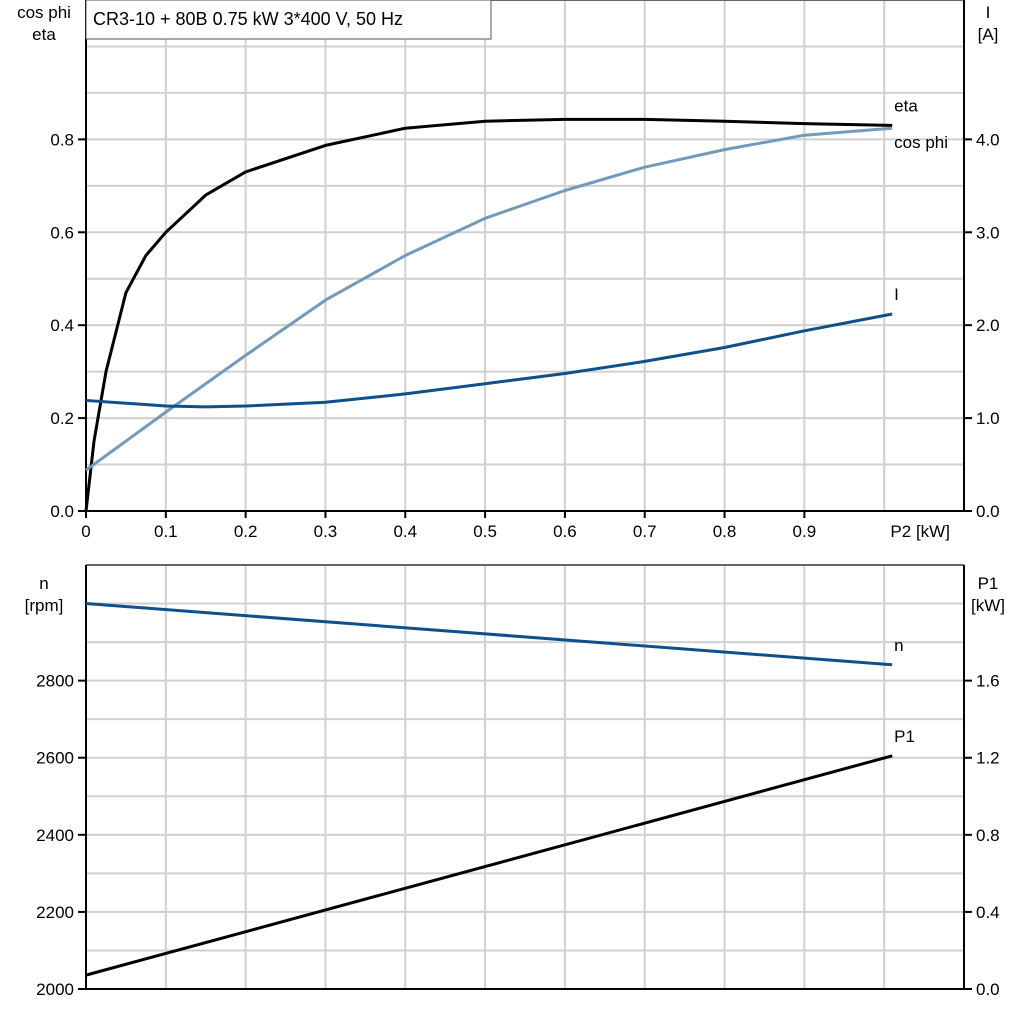  What do you see at coordinates (55, 758) in the screenshot?
I see `y-left-tick-label: 2600` at bounding box center [55, 758].